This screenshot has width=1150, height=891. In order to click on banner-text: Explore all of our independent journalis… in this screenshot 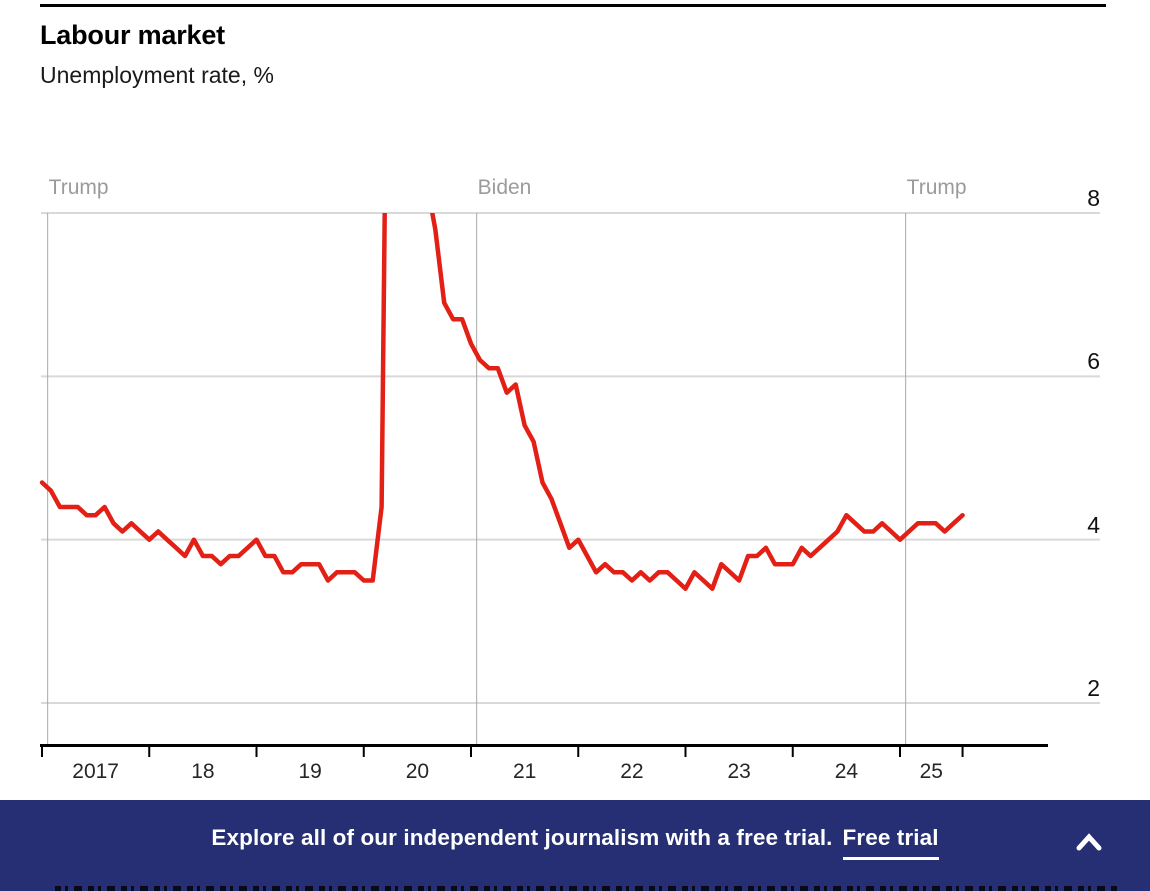, I will do `click(575, 842)`.